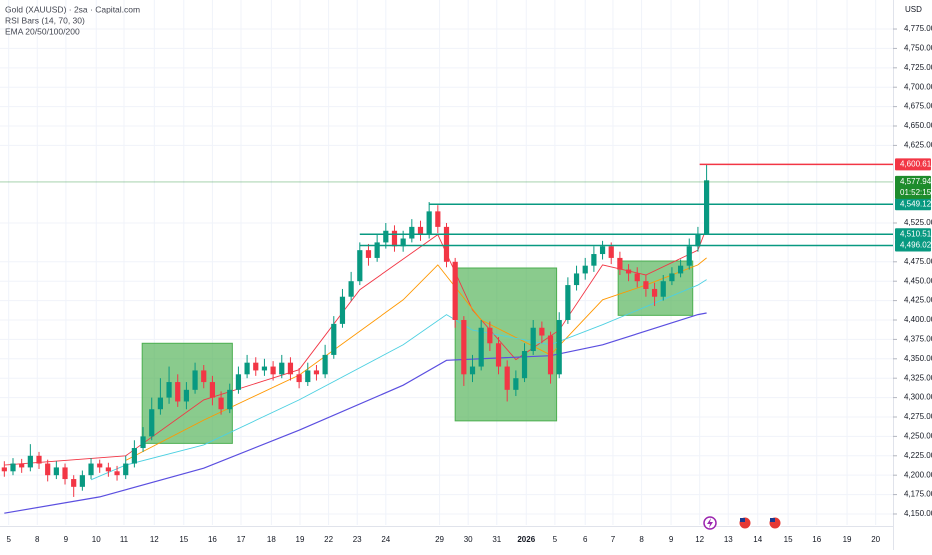  I want to click on x-tick-label: 30, so click(468, 539).